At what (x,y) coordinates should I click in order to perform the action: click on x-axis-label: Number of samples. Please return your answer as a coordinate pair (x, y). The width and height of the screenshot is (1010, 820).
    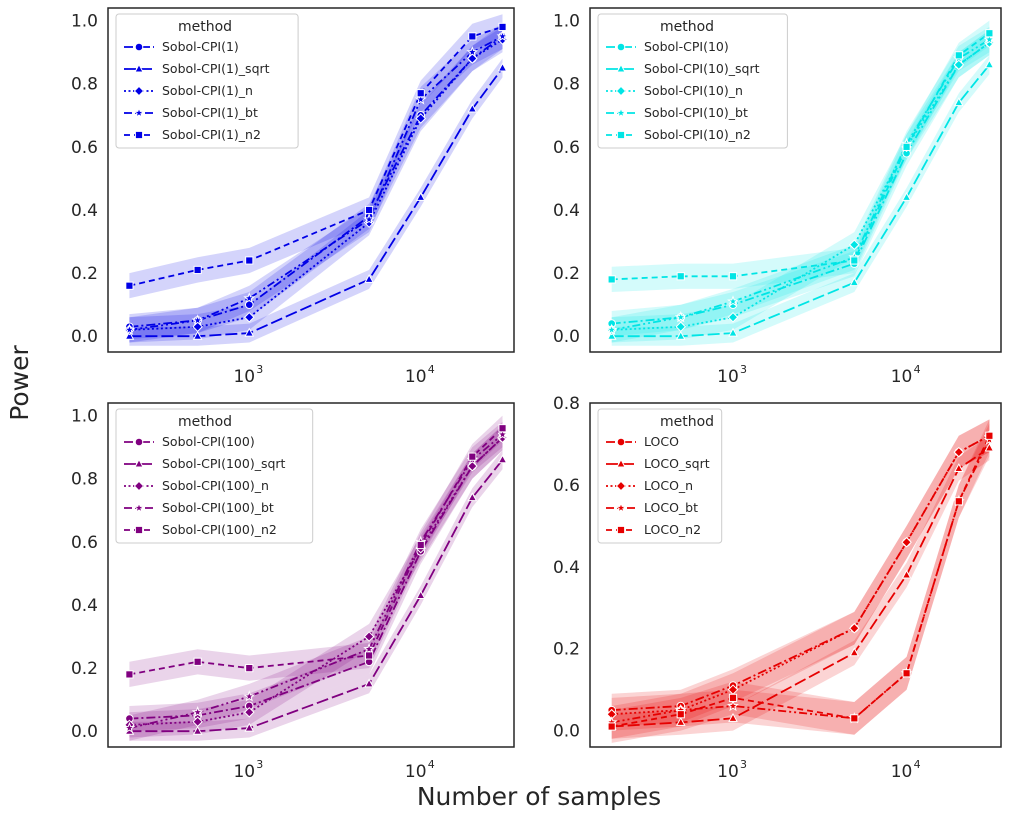
    Looking at the image, I should click on (539, 796).